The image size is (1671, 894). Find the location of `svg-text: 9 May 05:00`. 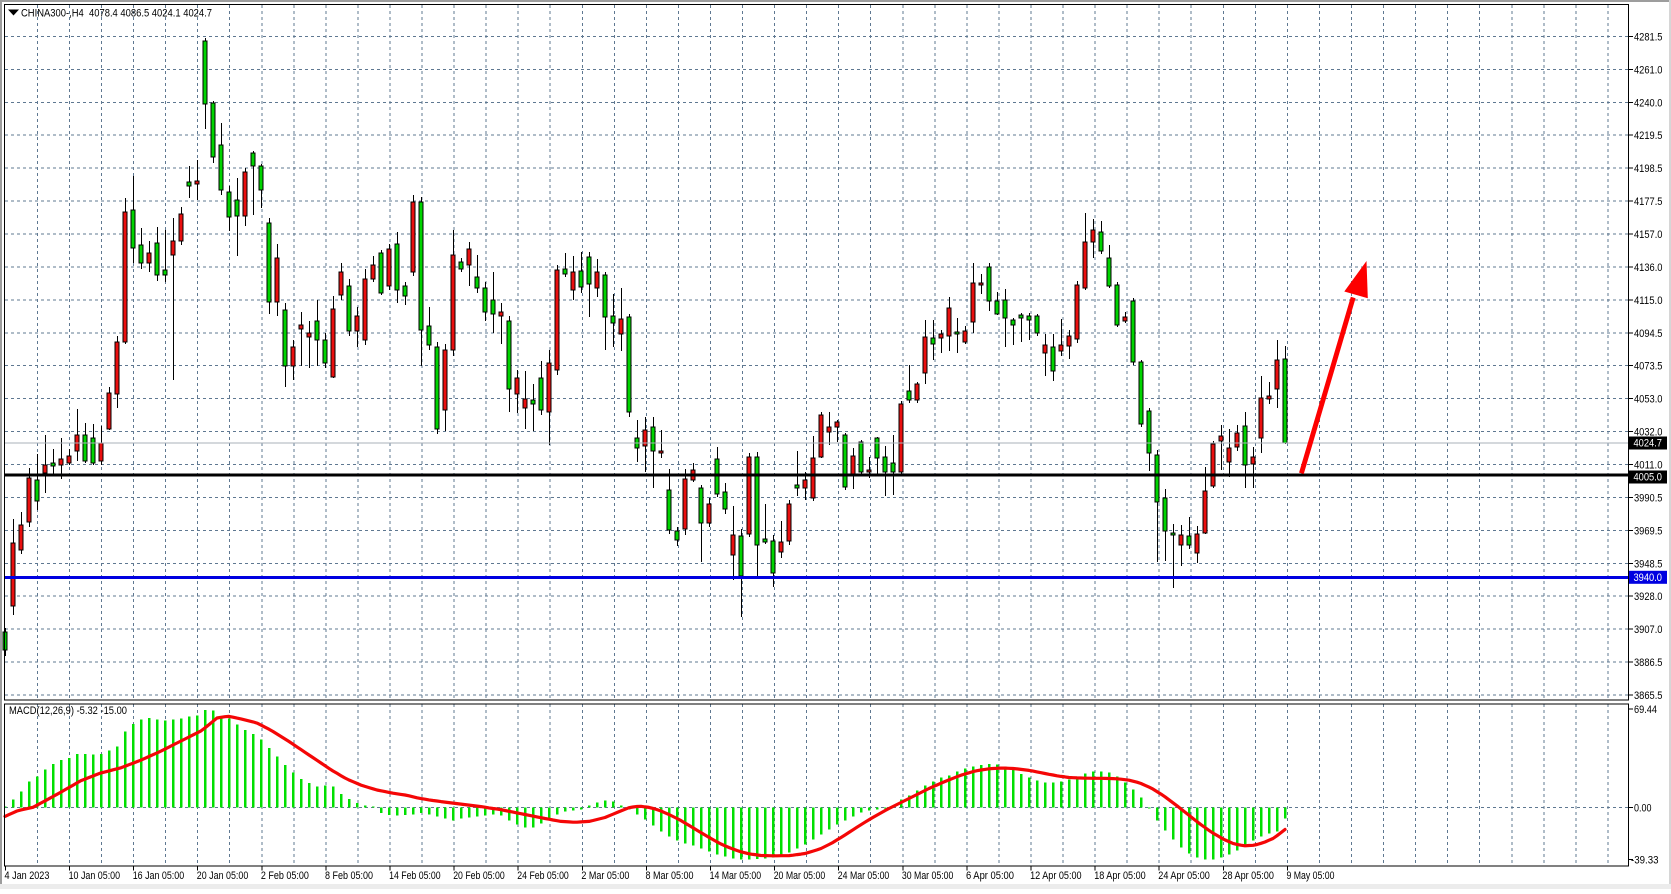

svg-text: 9 May 05:00 is located at coordinates (1311, 876).